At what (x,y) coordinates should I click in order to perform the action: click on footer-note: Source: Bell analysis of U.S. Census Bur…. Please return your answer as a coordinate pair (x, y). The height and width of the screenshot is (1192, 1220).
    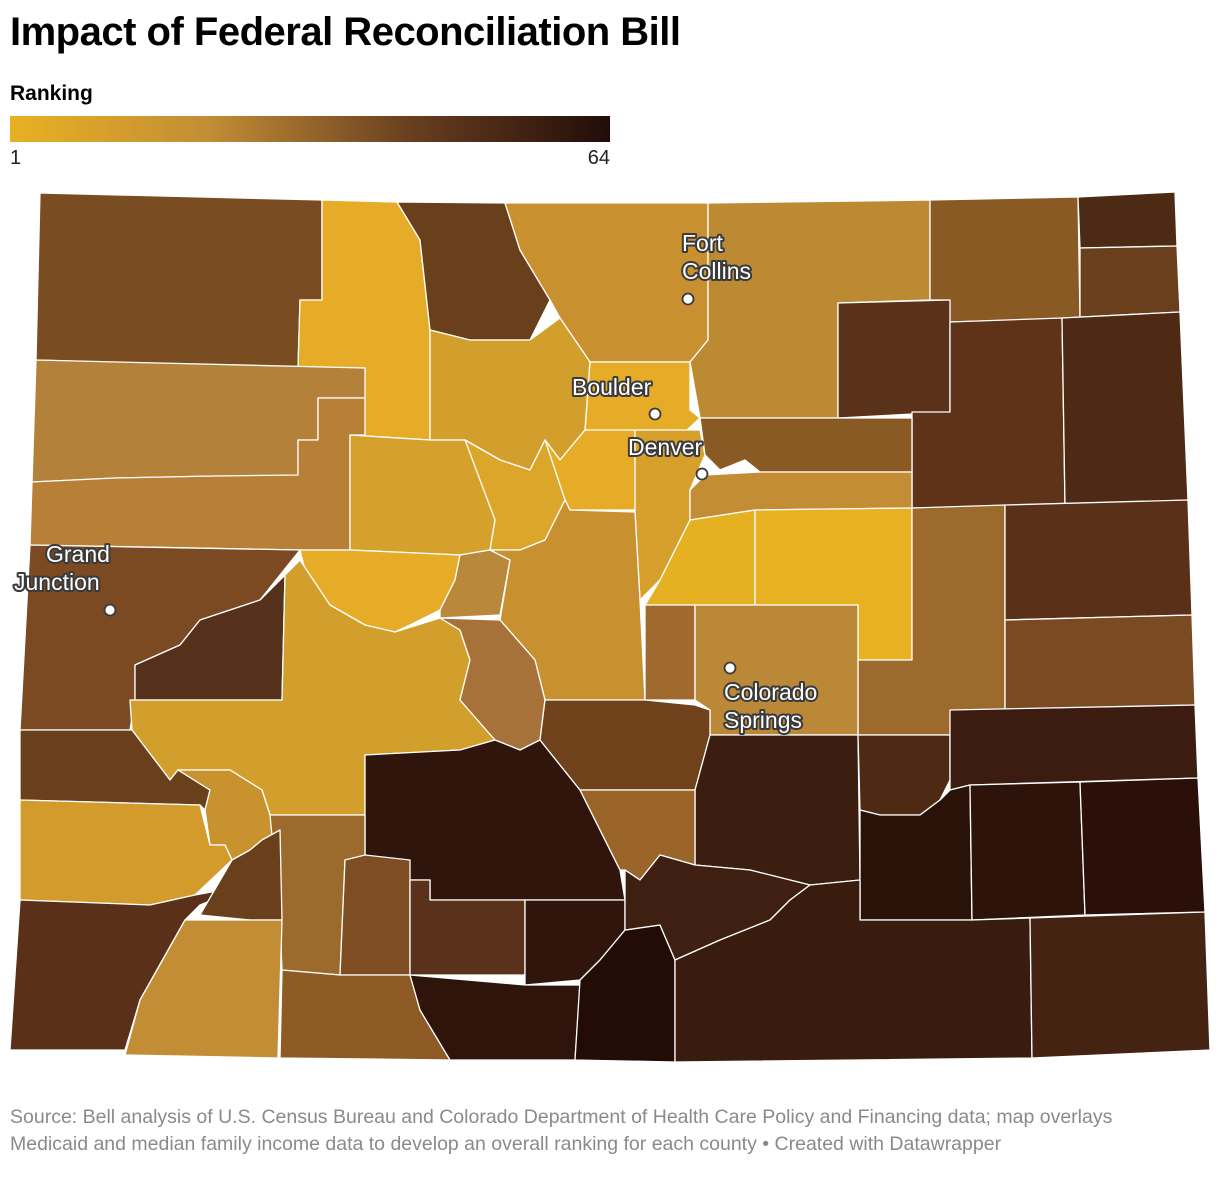
    Looking at the image, I should click on (595, 1131).